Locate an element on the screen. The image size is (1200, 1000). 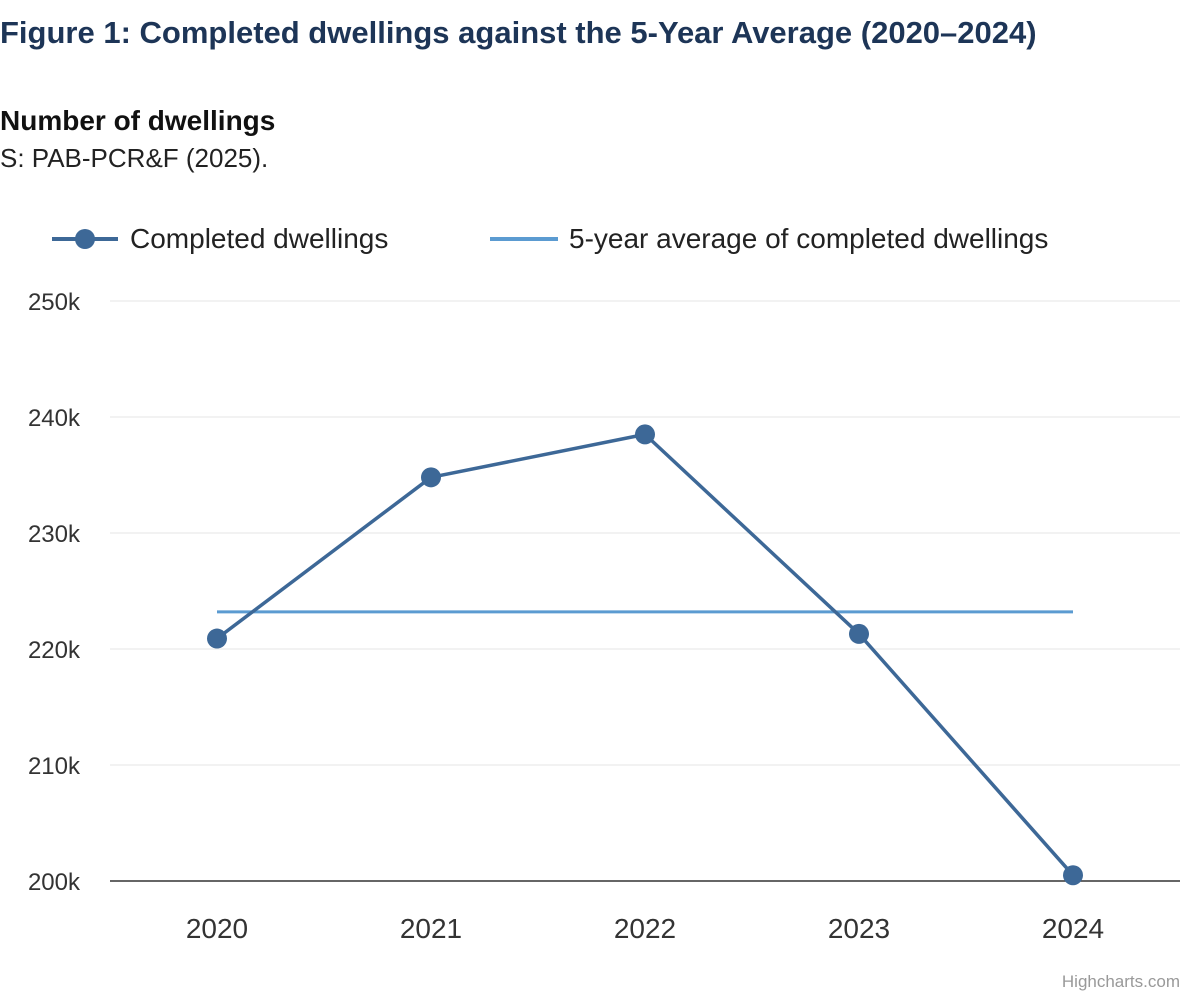
y-tick-label-240k: 240k is located at coordinates (54, 418).